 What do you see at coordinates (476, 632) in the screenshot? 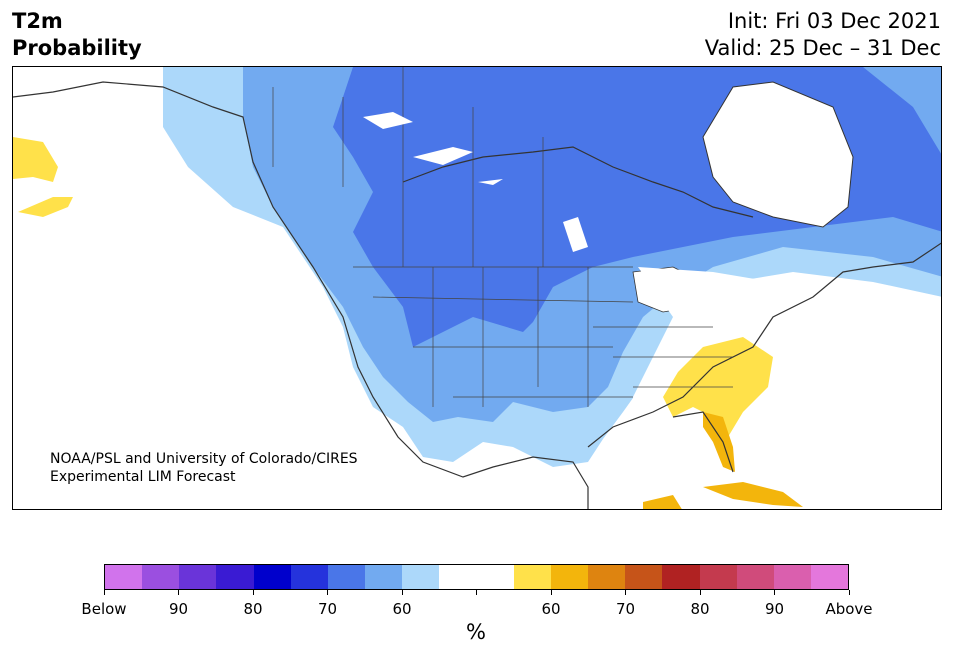
I see `legend-unit: %` at bounding box center [476, 632].